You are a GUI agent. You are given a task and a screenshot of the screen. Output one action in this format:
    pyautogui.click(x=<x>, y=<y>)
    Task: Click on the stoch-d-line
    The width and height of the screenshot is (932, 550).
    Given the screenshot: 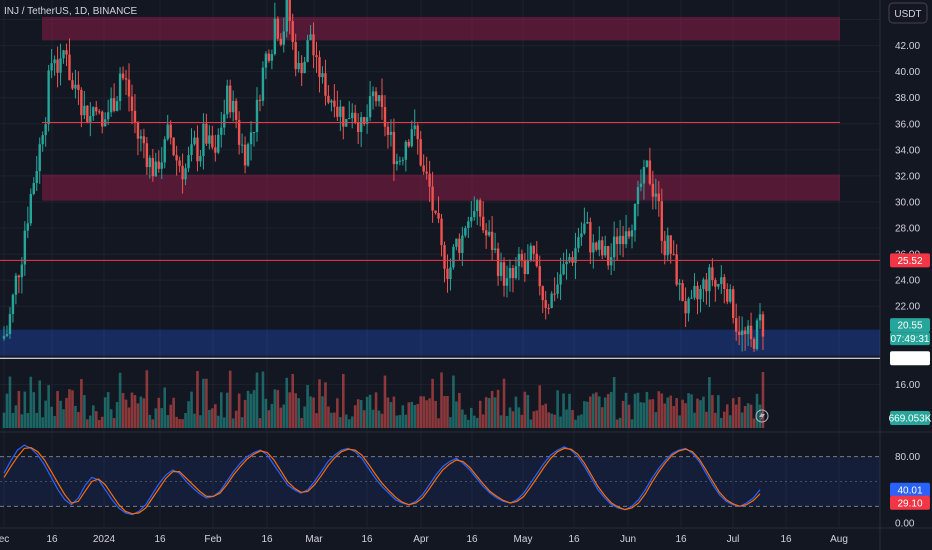 What is the action you would take?
    pyautogui.click(x=382, y=480)
    